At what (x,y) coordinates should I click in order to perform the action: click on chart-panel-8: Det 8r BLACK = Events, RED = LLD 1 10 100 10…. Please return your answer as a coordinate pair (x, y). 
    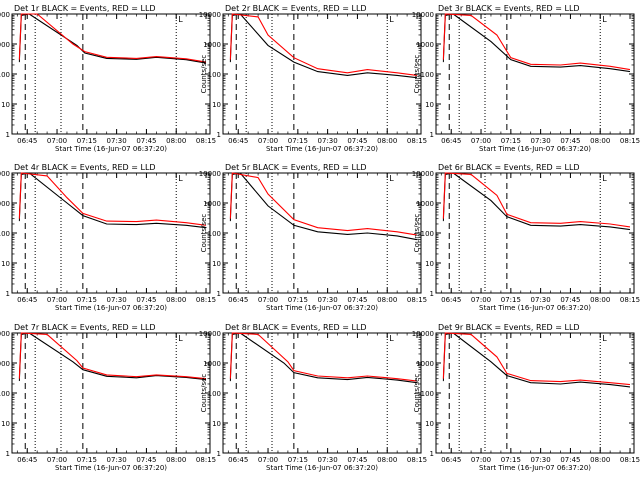
    Looking at the image, I should click on (313, 397).